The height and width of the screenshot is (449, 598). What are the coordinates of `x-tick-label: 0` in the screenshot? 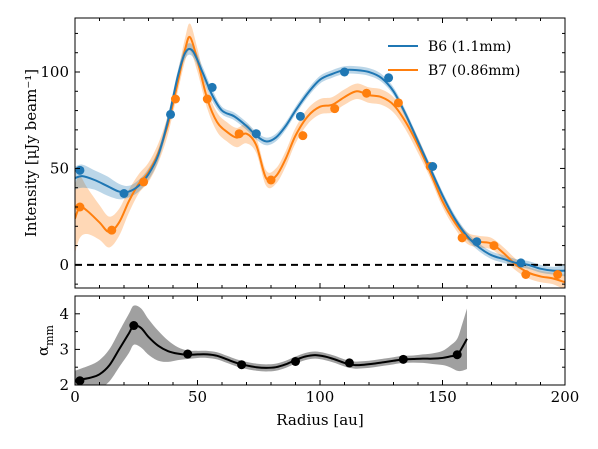 It's located at (75, 397).